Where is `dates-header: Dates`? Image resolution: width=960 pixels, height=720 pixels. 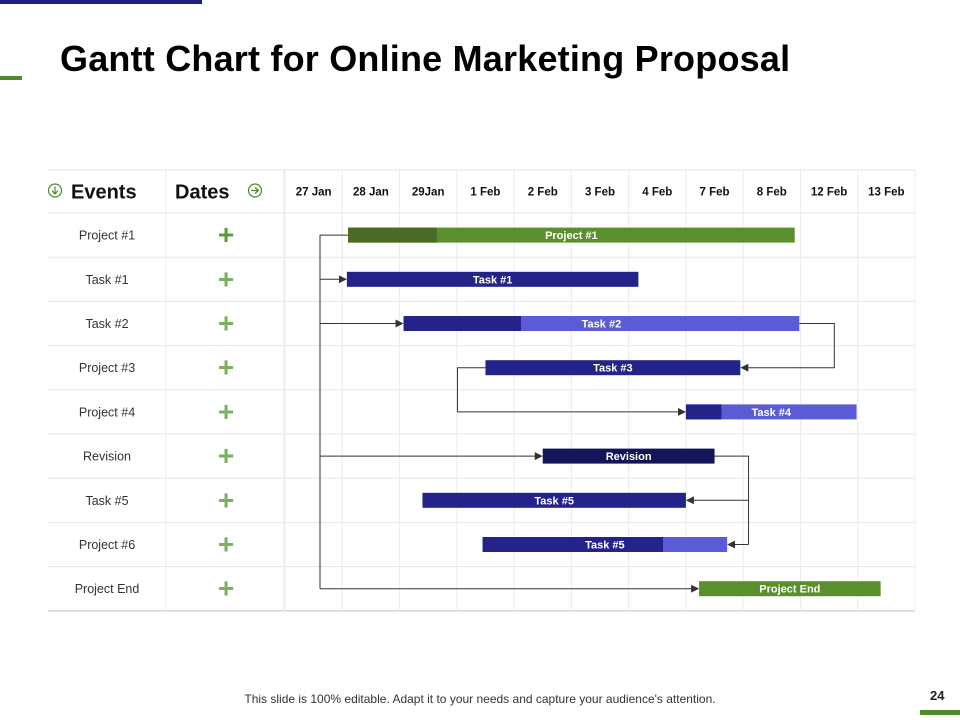
dates-header: Dates is located at coordinates (219, 193).